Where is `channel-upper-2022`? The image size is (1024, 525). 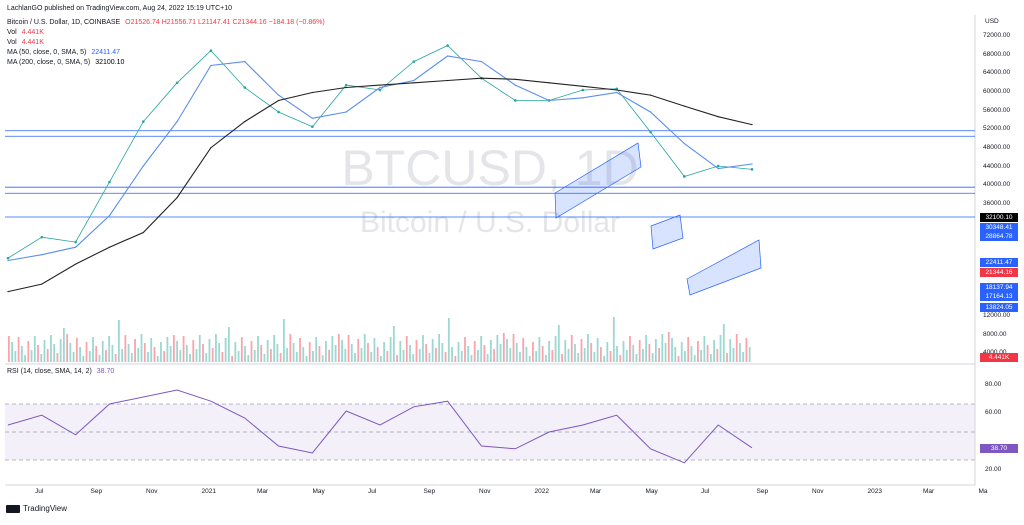
channel-upper-2022 is located at coordinates (598, 180).